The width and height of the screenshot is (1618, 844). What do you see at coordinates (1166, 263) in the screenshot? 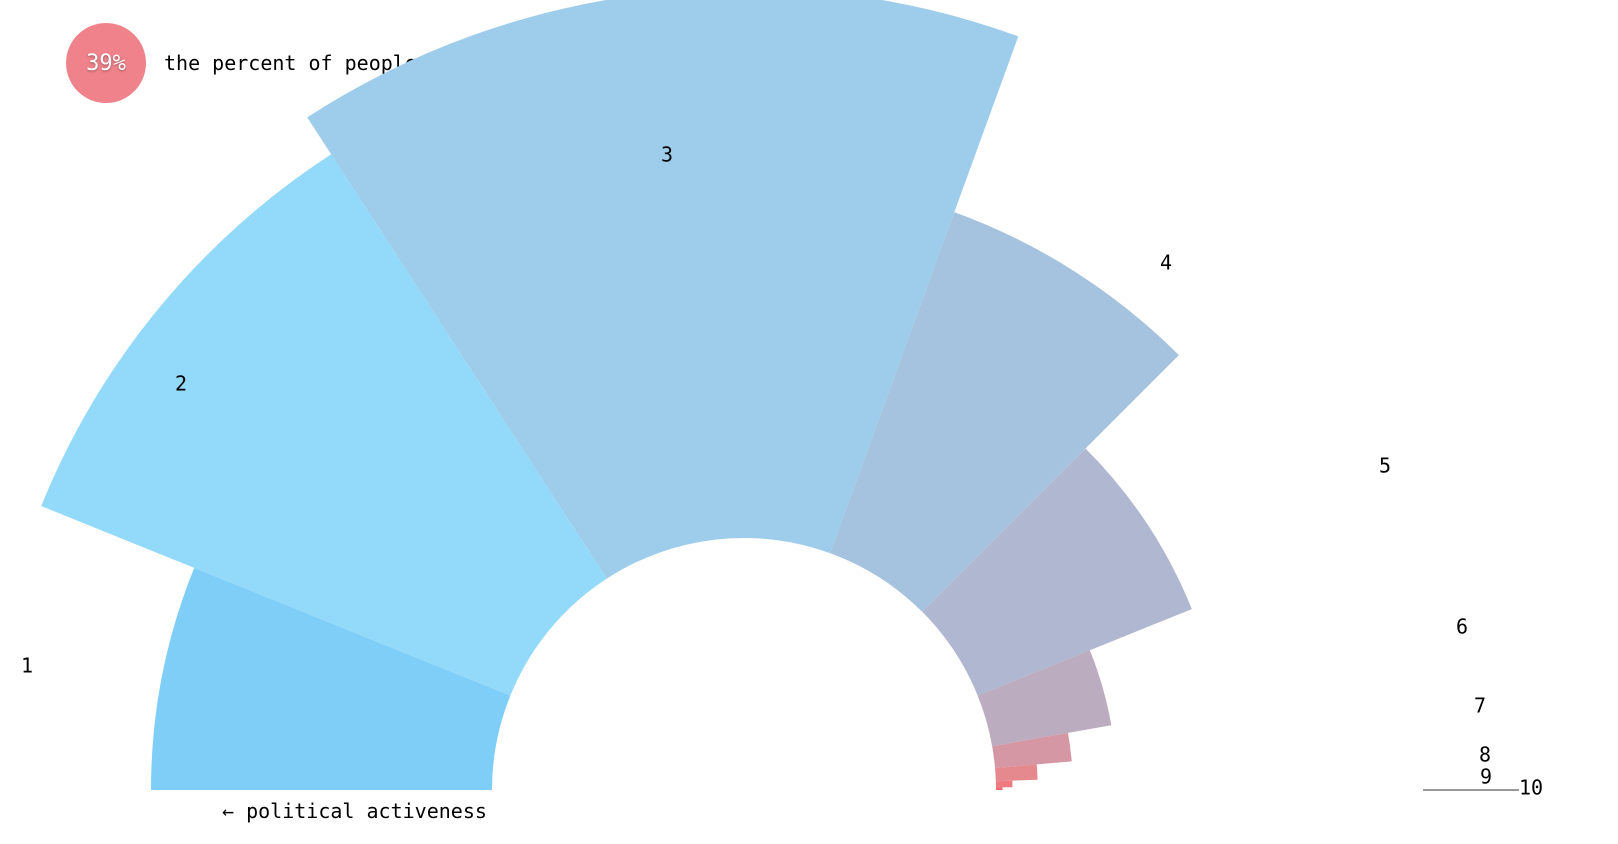
I see `category-label-4: 4` at bounding box center [1166, 263].